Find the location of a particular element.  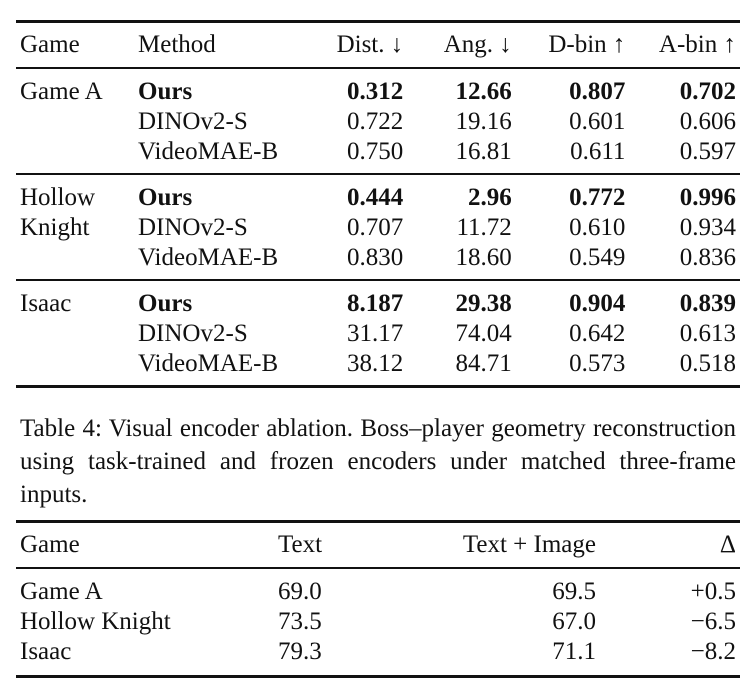

abin-cell: 0.996 is located at coordinates (707, 197).